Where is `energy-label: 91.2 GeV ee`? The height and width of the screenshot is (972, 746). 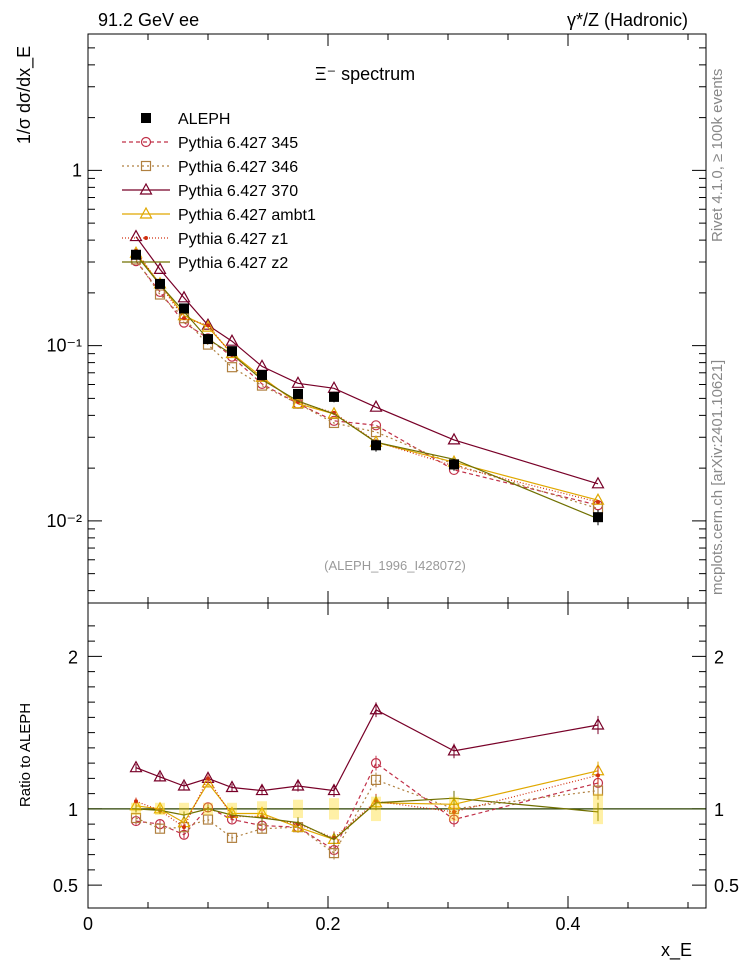
energy-label: 91.2 GeV ee is located at coordinates (148, 20).